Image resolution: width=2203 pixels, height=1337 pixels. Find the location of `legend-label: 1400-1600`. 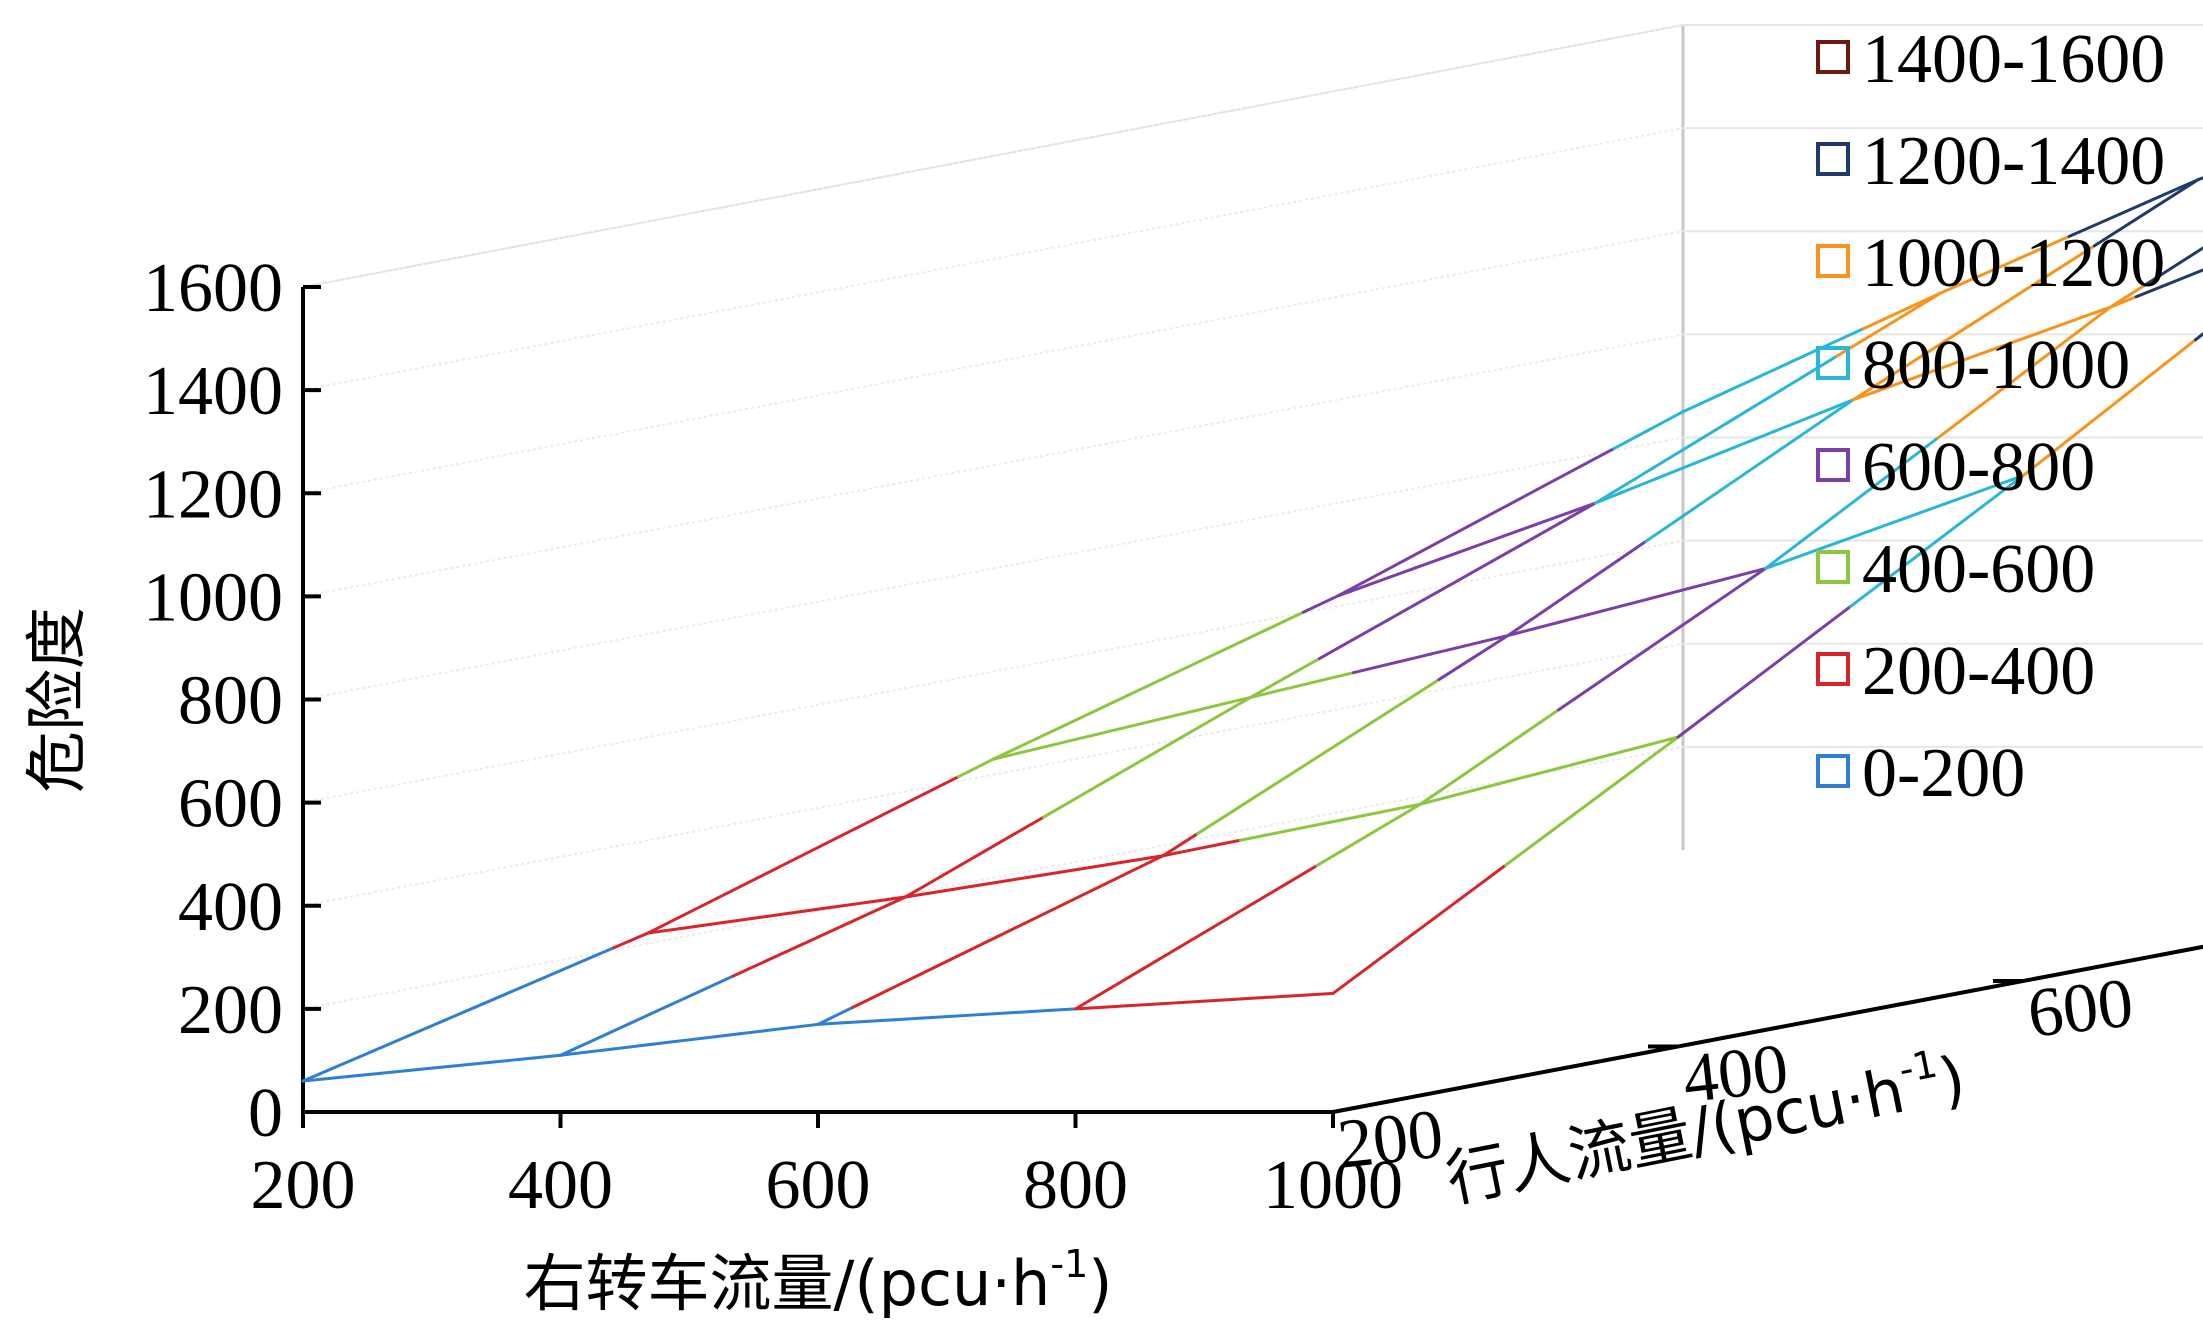

legend-label: 1400-1600 is located at coordinates (2013, 59).